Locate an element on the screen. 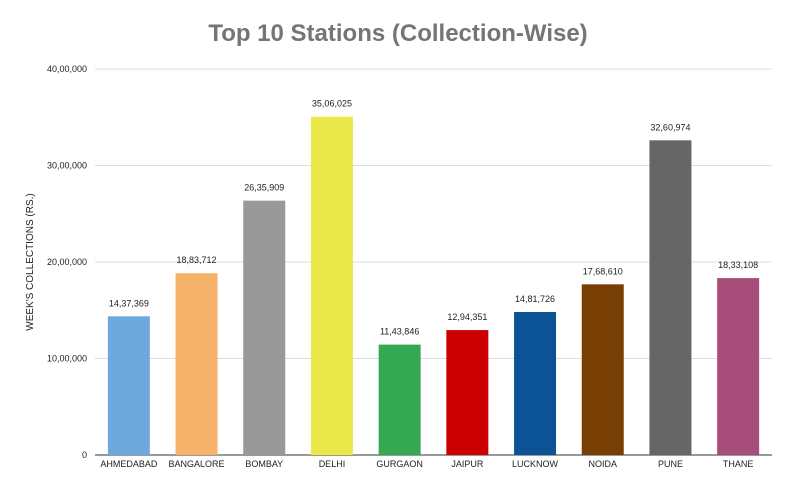  y-tick-label: 40,00,000 is located at coordinates (67, 69).